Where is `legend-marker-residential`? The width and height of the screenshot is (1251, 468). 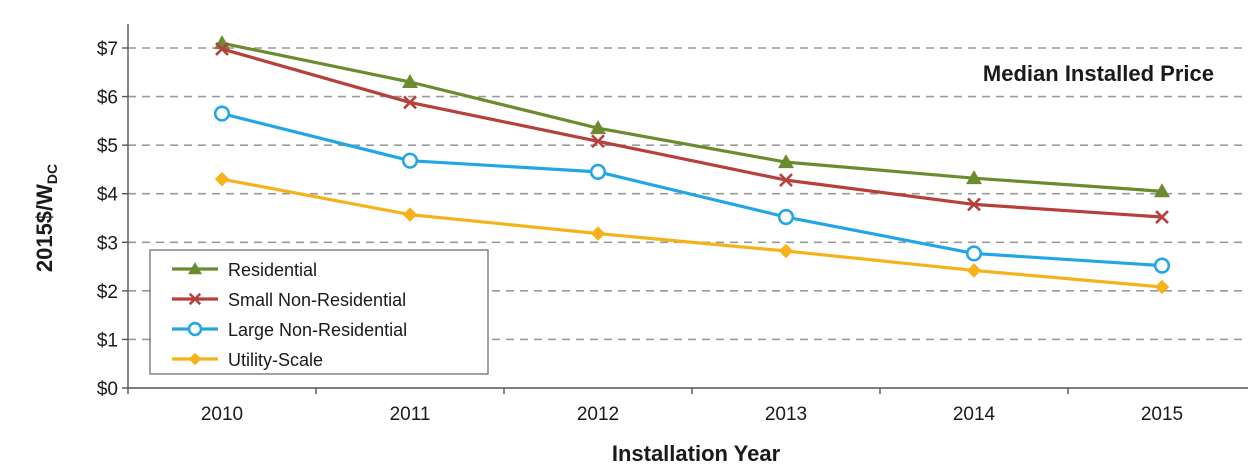
legend-marker-residential is located at coordinates (195, 268).